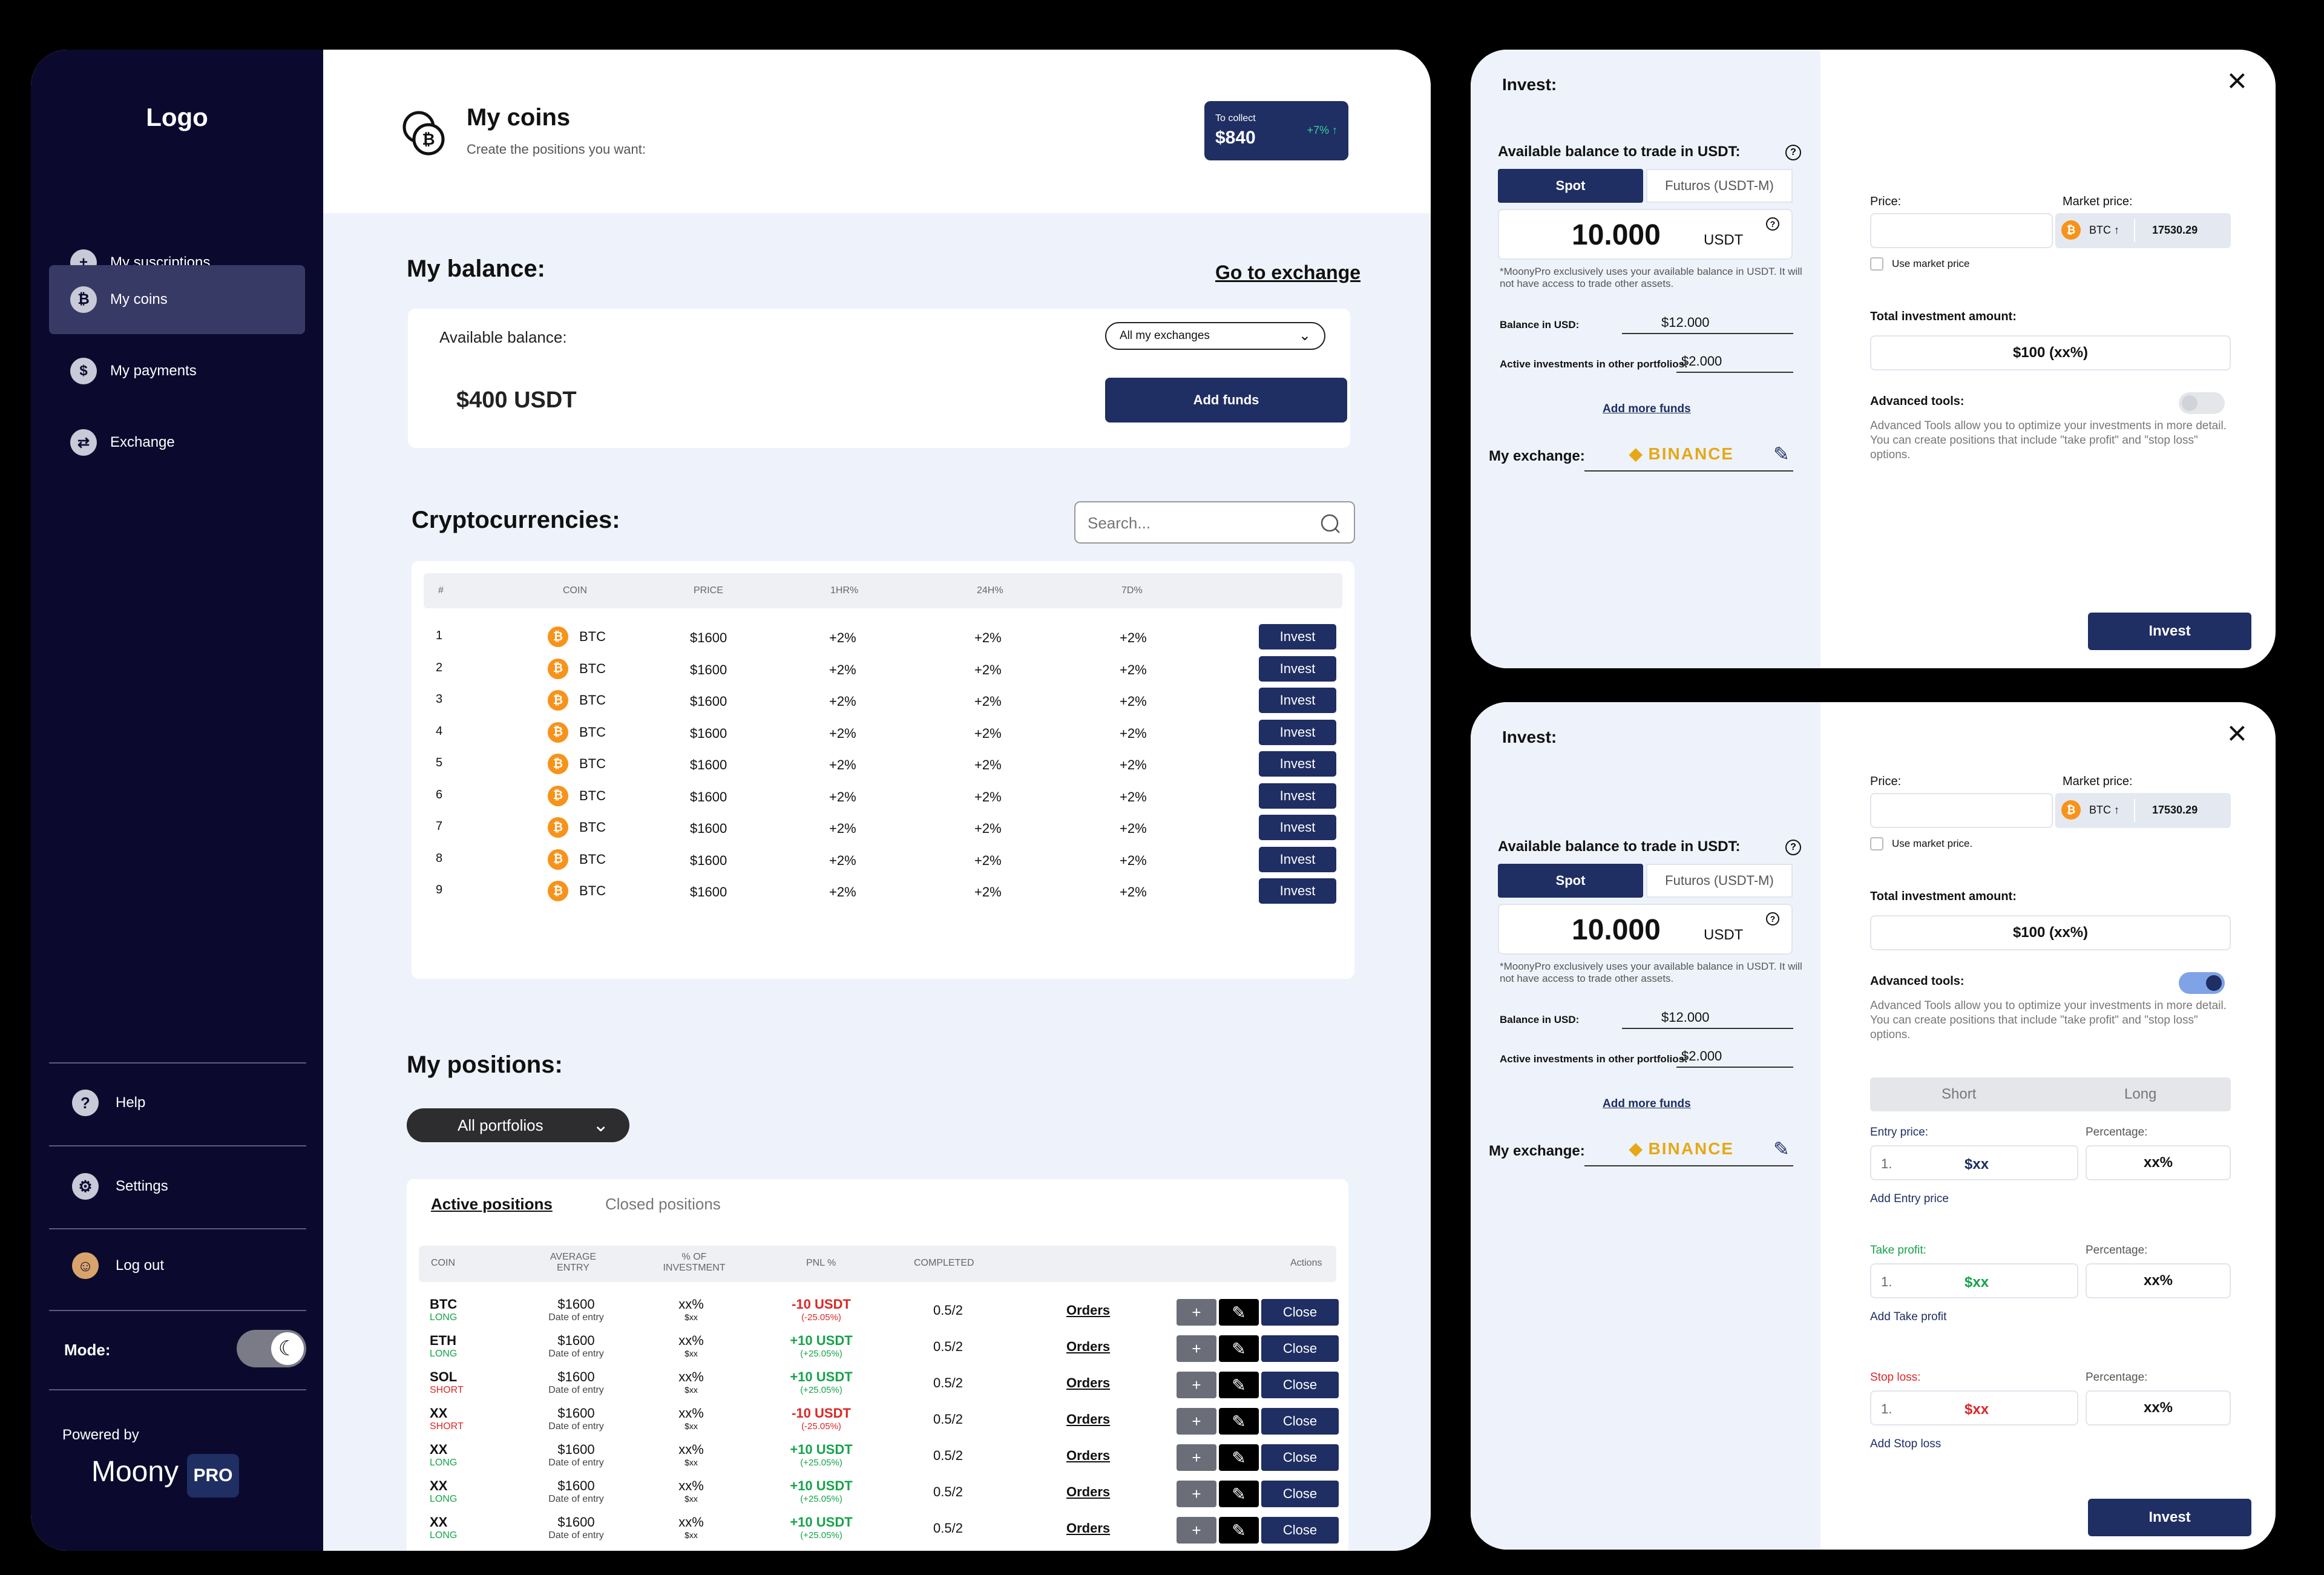 The image size is (2324, 1575). Describe the element at coordinates (1288, 272) in the screenshot. I see `go-to-exchange-link: Go to exchange` at that location.